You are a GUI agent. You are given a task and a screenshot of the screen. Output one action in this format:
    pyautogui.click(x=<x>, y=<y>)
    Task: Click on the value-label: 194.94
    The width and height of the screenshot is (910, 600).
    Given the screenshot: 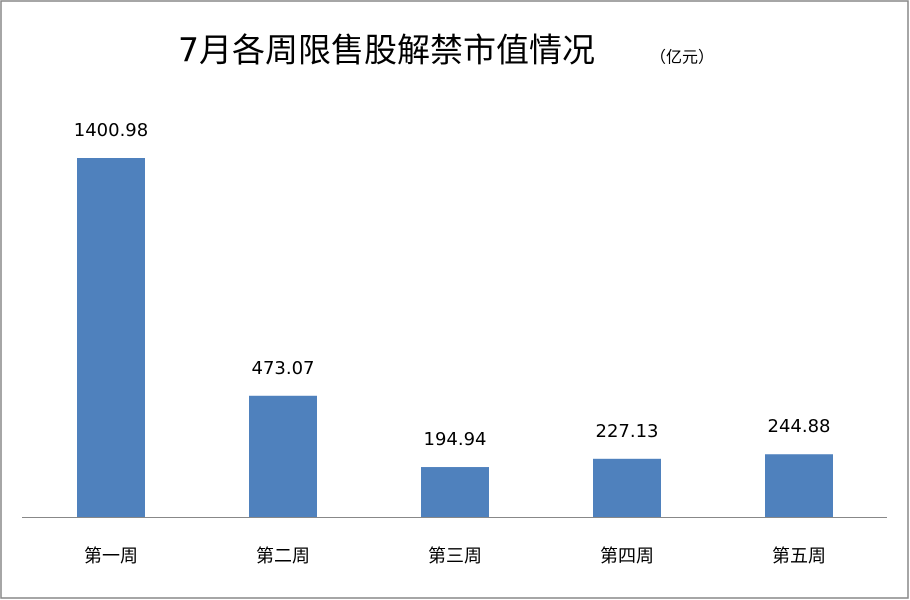 What is the action you would take?
    pyautogui.click(x=455, y=439)
    